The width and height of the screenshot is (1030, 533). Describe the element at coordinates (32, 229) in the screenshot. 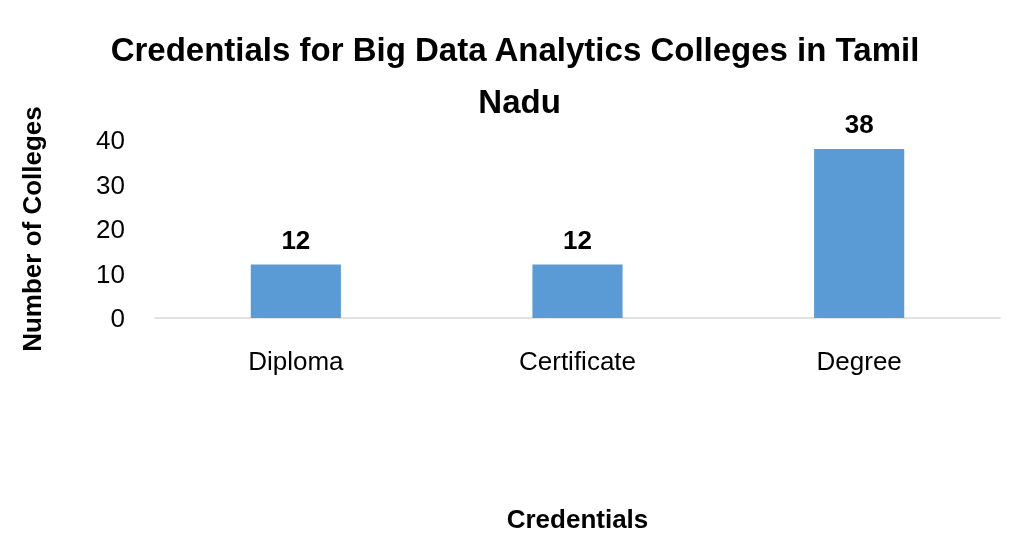

I see `y-axis-title: Number of Colleges` at that location.